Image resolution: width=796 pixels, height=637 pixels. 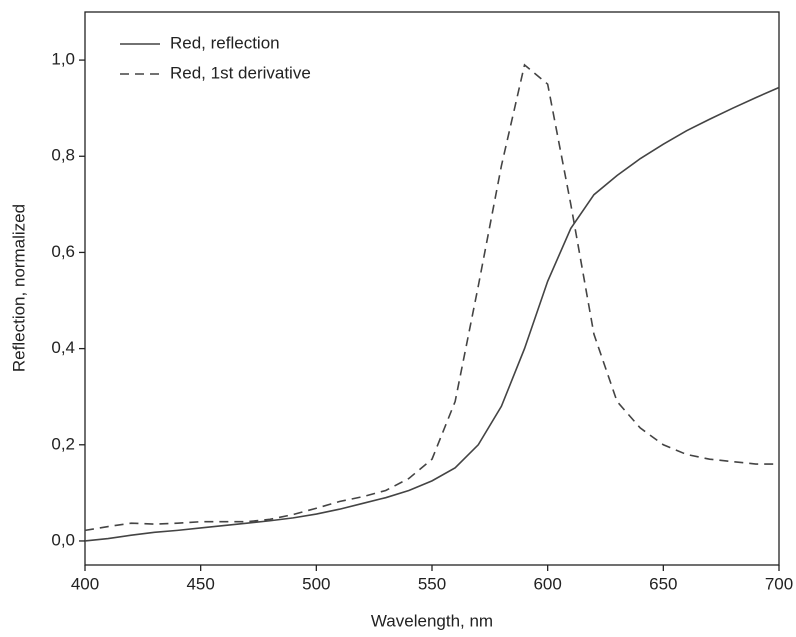 What do you see at coordinates (225, 42) in the screenshot?
I see `legend-label: Red, reflection` at bounding box center [225, 42].